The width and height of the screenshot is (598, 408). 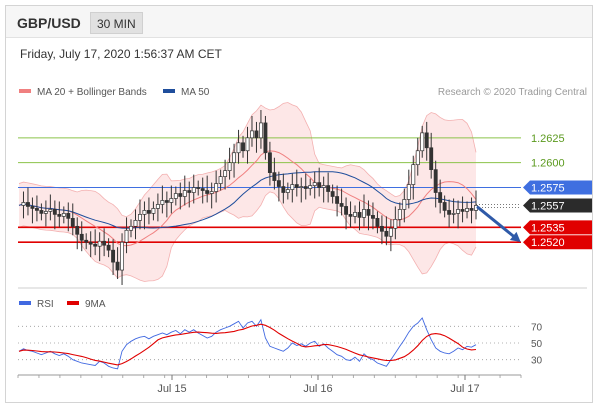 I want to click on level-tag-1.2557: 1.2557, so click(x=557, y=205).